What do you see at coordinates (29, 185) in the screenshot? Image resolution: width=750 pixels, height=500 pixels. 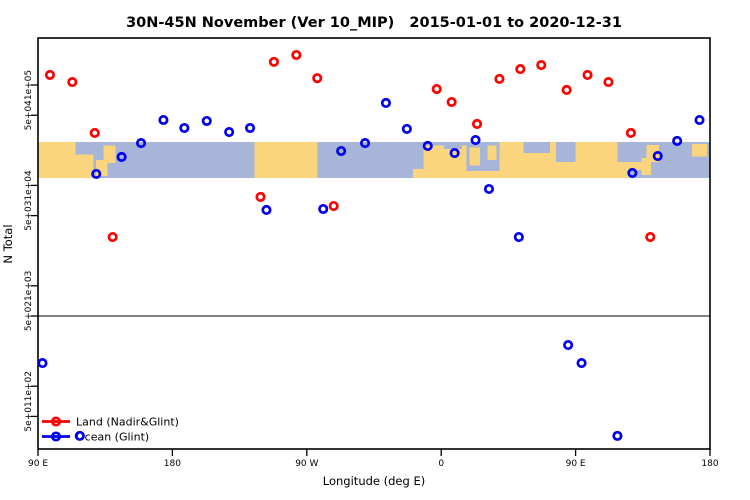 I see `y-tick-label: 1e+04` at bounding box center [29, 185].